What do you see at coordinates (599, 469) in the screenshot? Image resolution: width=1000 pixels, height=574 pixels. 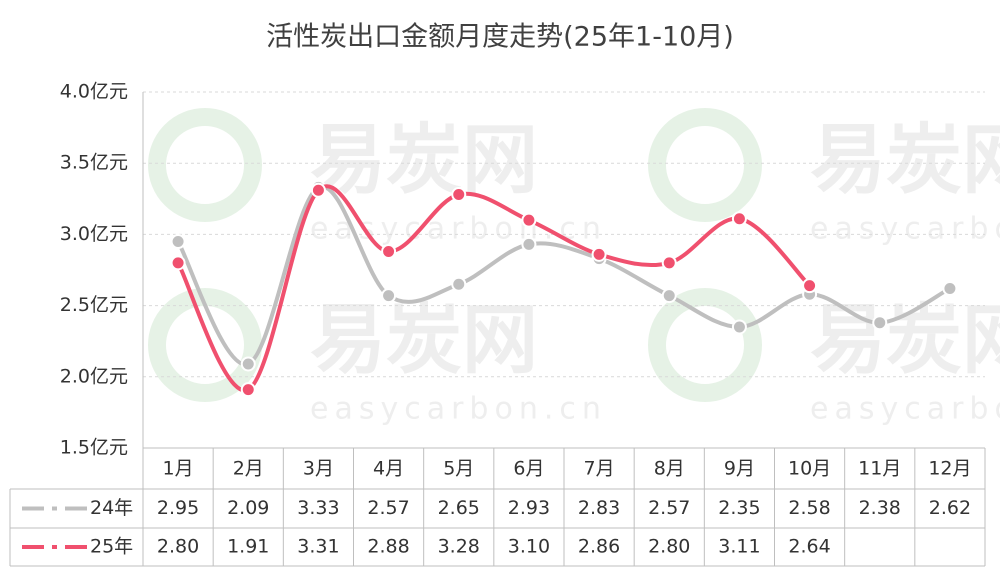 I see `x-tick-label: 7月` at bounding box center [599, 469].